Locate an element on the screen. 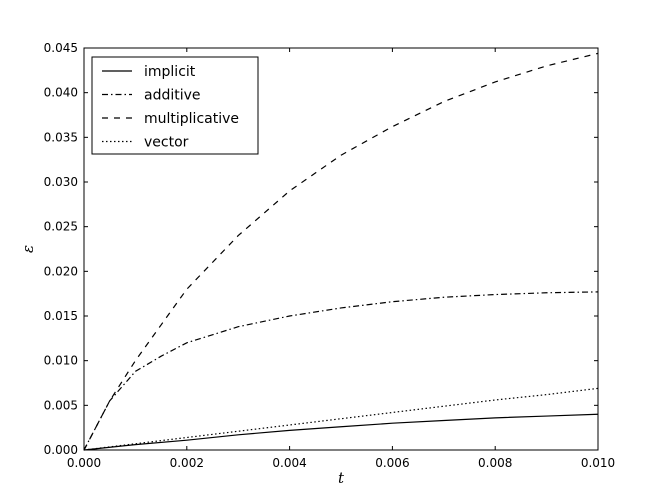 The width and height of the screenshot is (664, 501). legend-label-additive: additive is located at coordinates (172, 96).